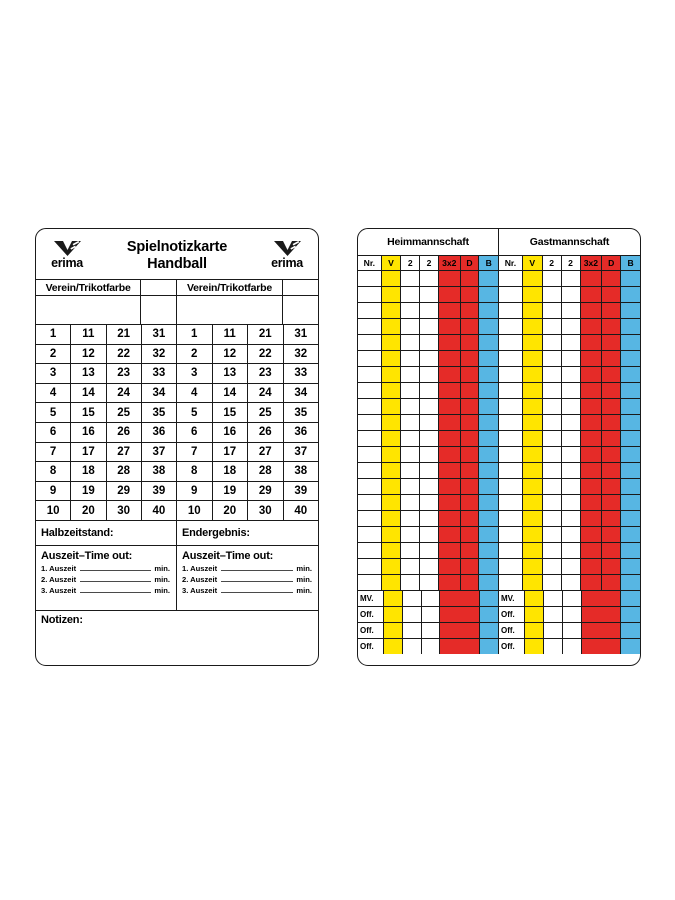 This screenshot has width=675, height=900. Describe the element at coordinates (257, 571) in the screenshot. I see `timeout-input-rule` at that location.